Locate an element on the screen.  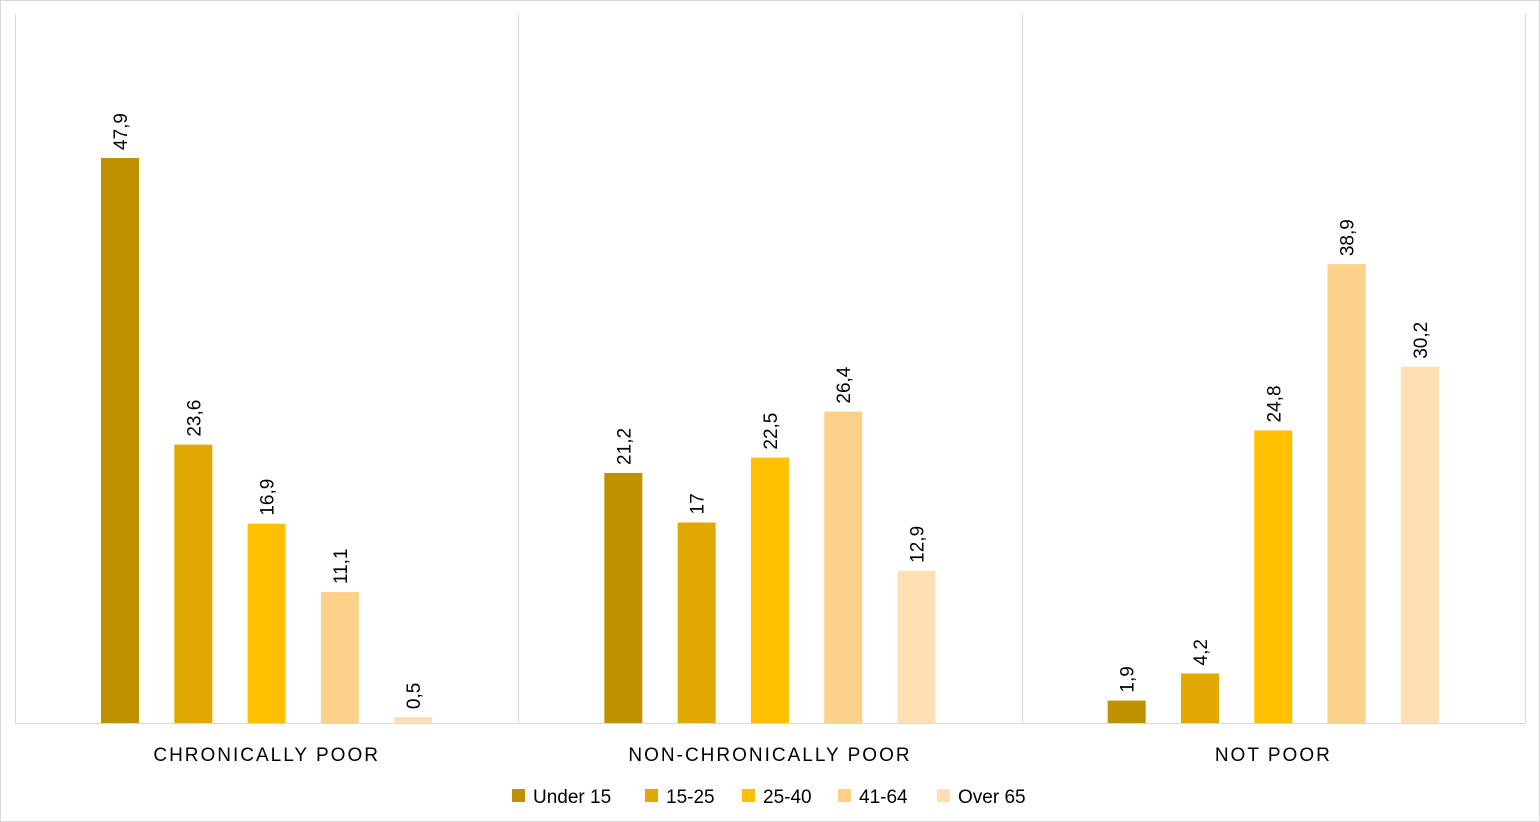
legend-label: 41-64 is located at coordinates (883, 797).